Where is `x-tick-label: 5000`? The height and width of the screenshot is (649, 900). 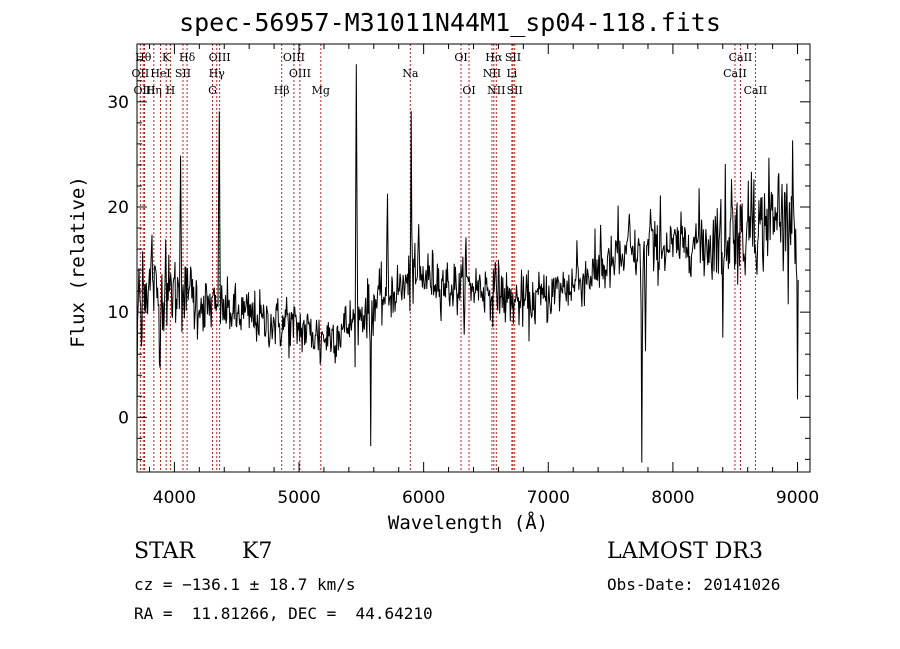
x-tick-label: 5000 is located at coordinates (298, 498).